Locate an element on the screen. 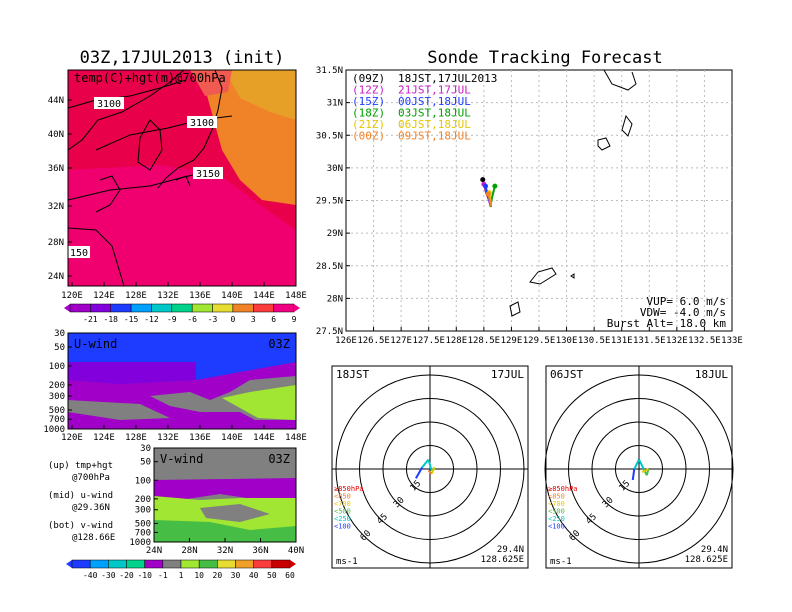  u-wind-p-label: 500 is located at coordinates (57, 411).